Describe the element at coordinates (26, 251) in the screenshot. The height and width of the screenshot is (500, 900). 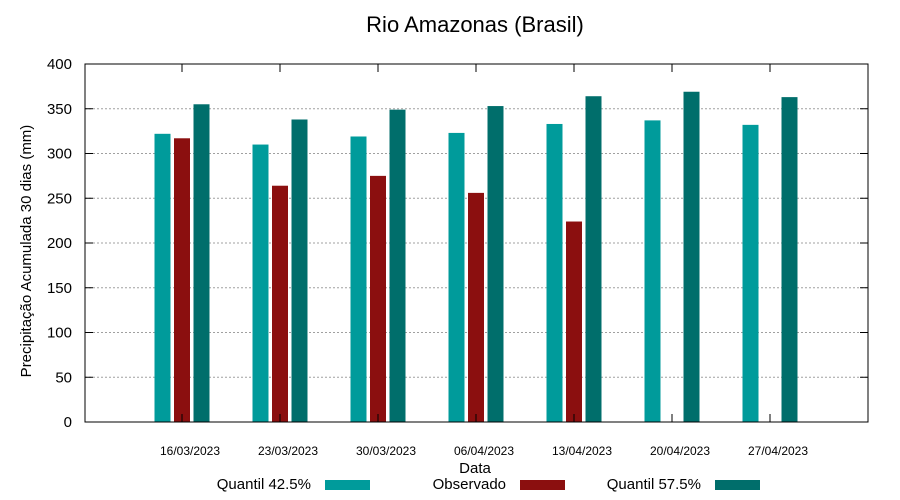
I see `y-axis-label: Precipitação Acumulada 30 dias (mm)` at that location.